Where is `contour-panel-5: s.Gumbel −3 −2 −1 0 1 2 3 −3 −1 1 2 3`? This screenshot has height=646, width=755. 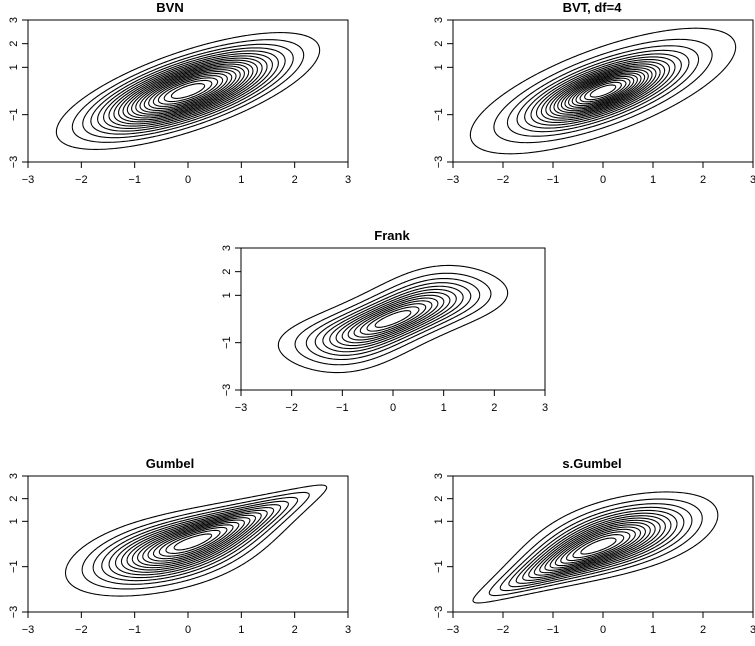 contour-panel-5: s.Gumbel −3 −2 −1 0 1 2 3 −3 −1 1 2 3 is located at coordinates (594, 546).